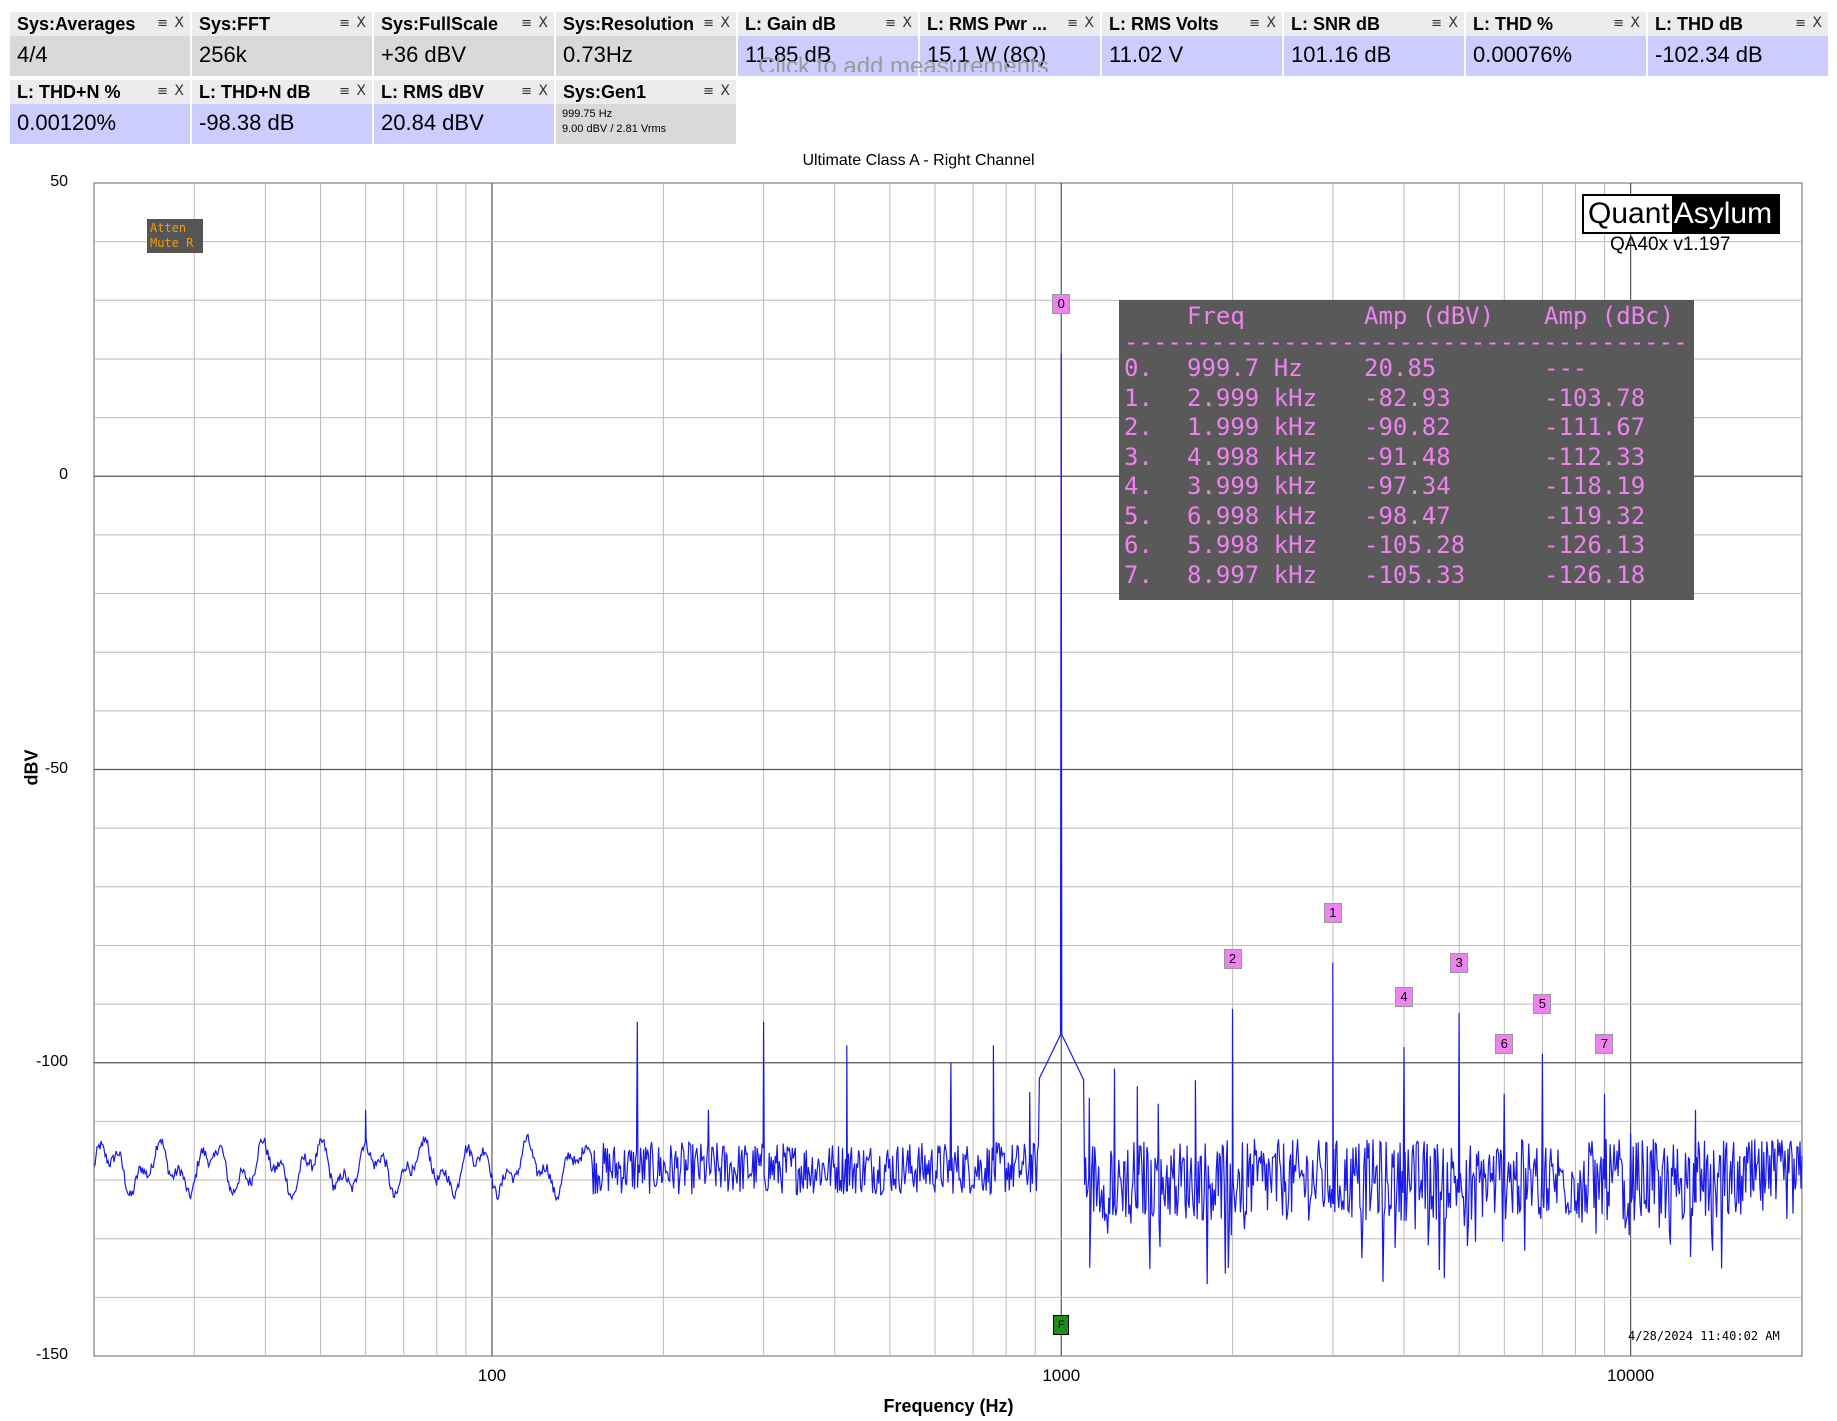 This screenshot has height=1421, width=1837. I want to click on tile-value: 256k, so click(223, 54).